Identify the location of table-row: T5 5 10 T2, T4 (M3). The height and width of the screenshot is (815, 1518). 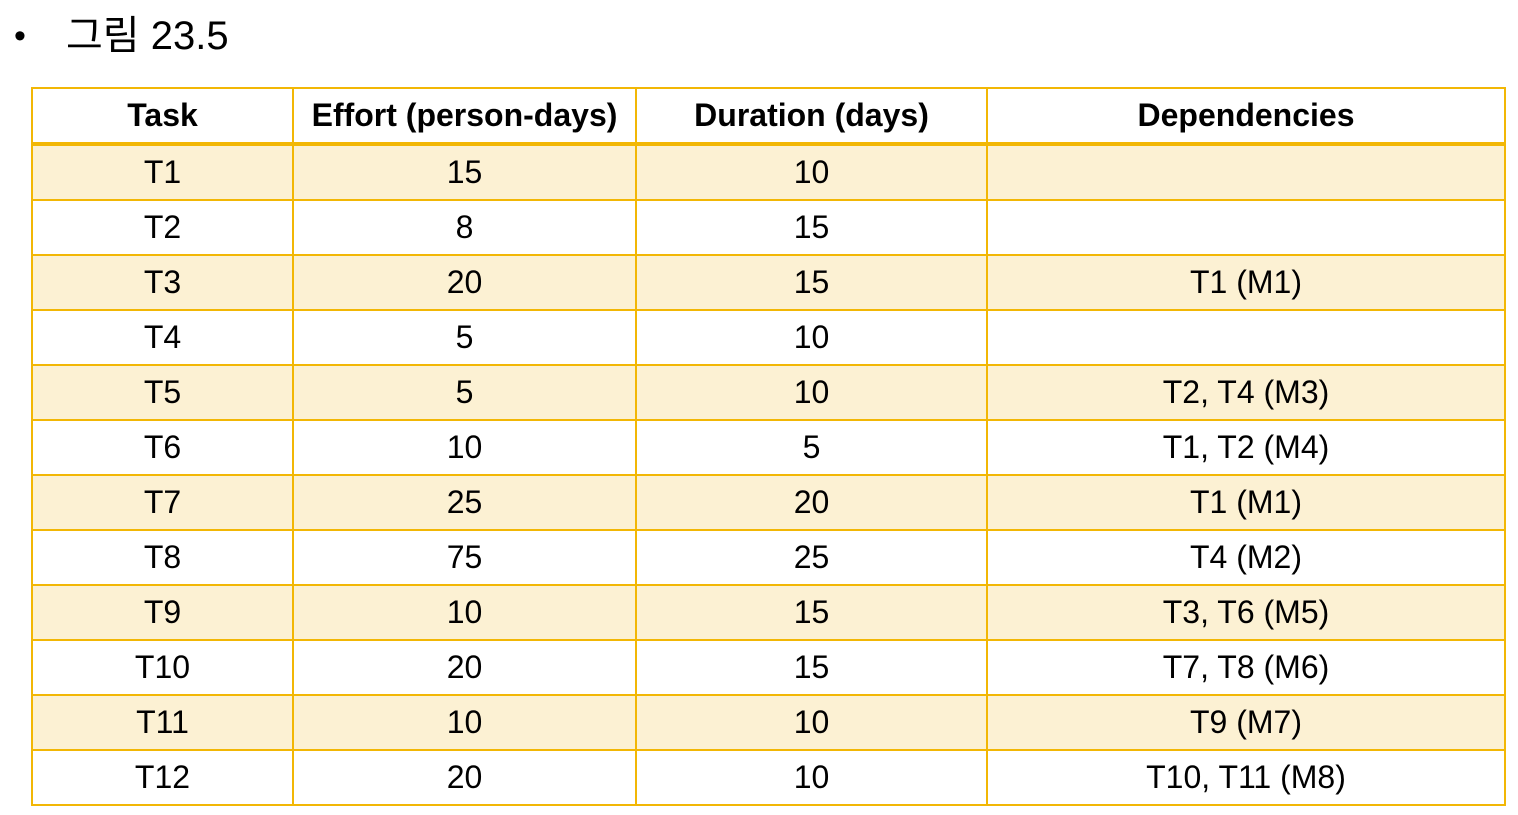
(768, 392).